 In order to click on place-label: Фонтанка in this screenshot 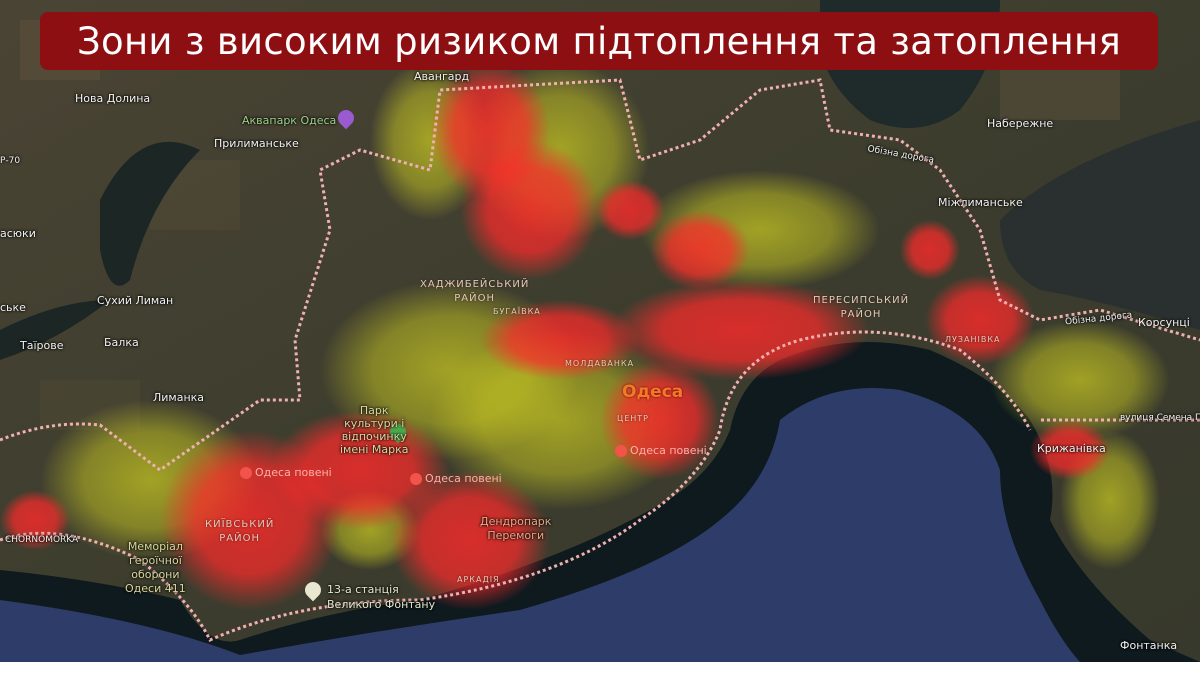, I will do `click(1149, 645)`.